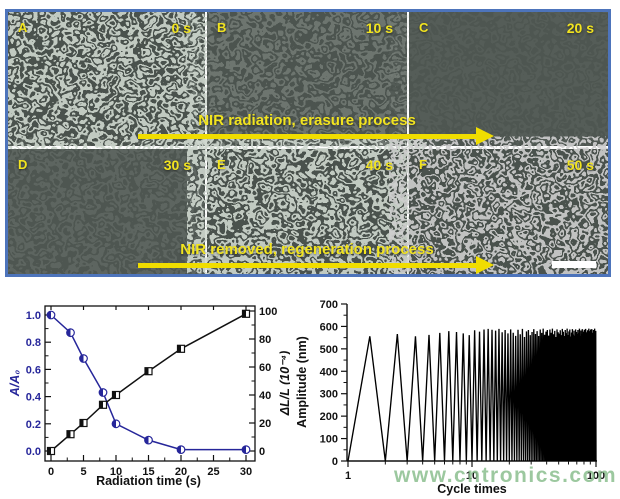 This screenshot has width=620, height=499. What do you see at coordinates (574, 264) in the screenshot?
I see `scale-bar` at bounding box center [574, 264].